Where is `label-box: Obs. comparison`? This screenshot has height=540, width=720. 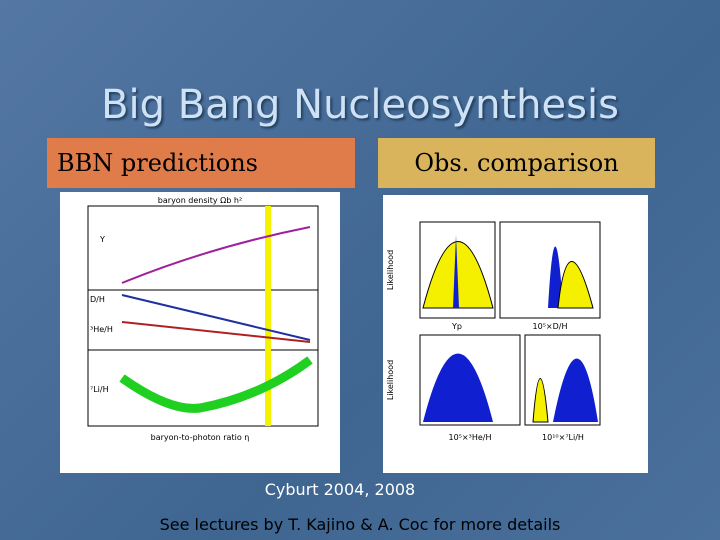 label-box: Obs. comparison is located at coordinates (516, 163).